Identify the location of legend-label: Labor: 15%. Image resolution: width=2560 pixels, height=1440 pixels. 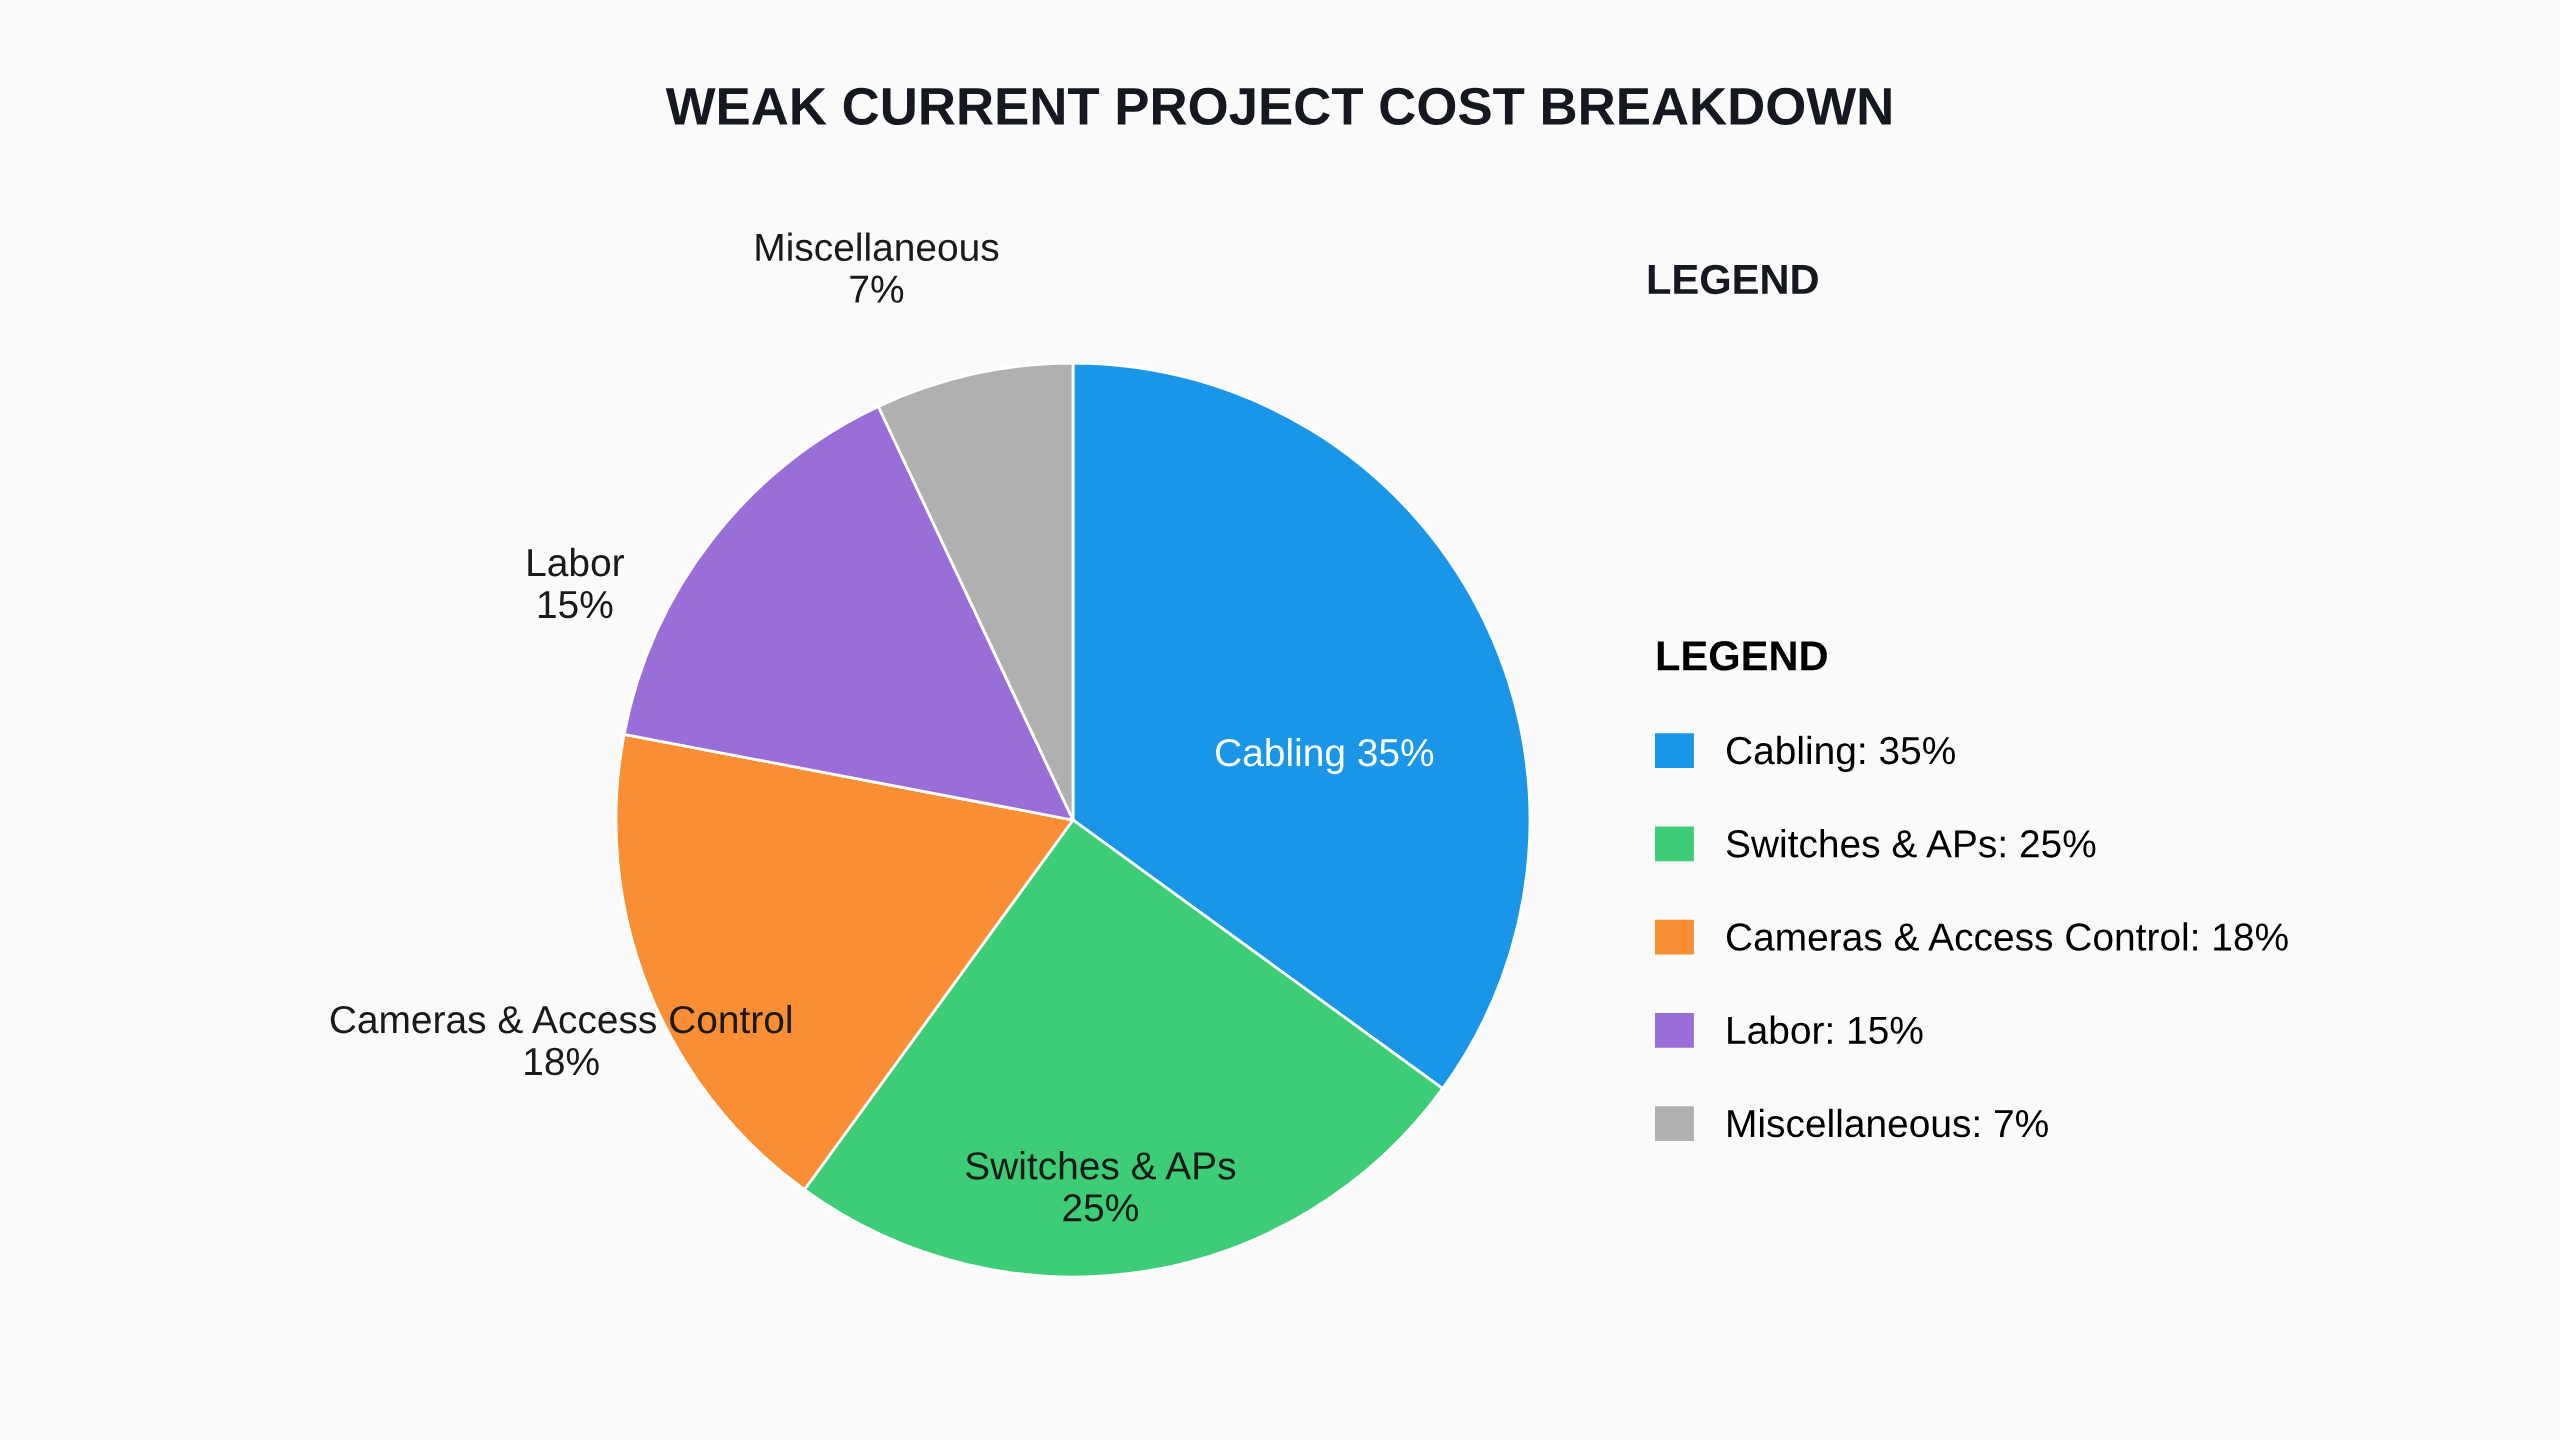
(1825, 1030).